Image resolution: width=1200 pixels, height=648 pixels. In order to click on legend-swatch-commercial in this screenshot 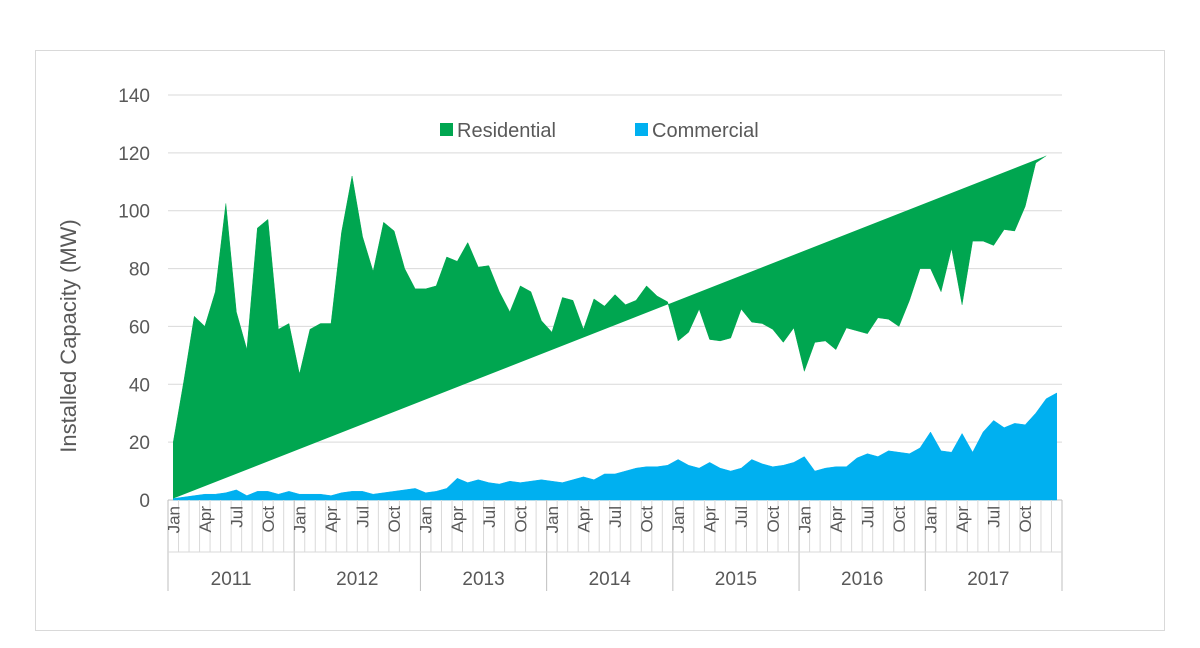, I will do `click(641, 129)`.